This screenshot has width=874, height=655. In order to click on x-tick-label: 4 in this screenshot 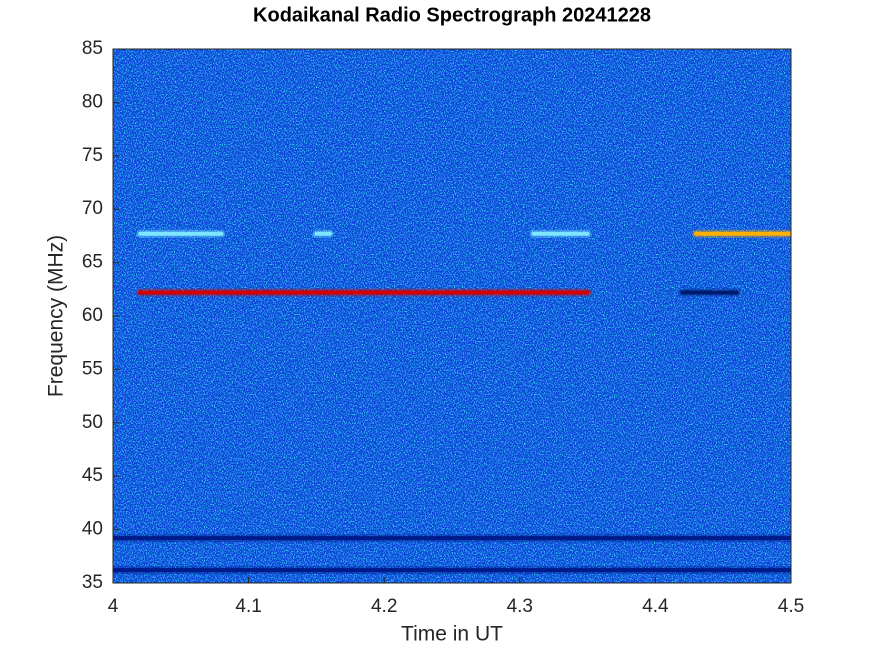, I will do `click(113, 606)`.